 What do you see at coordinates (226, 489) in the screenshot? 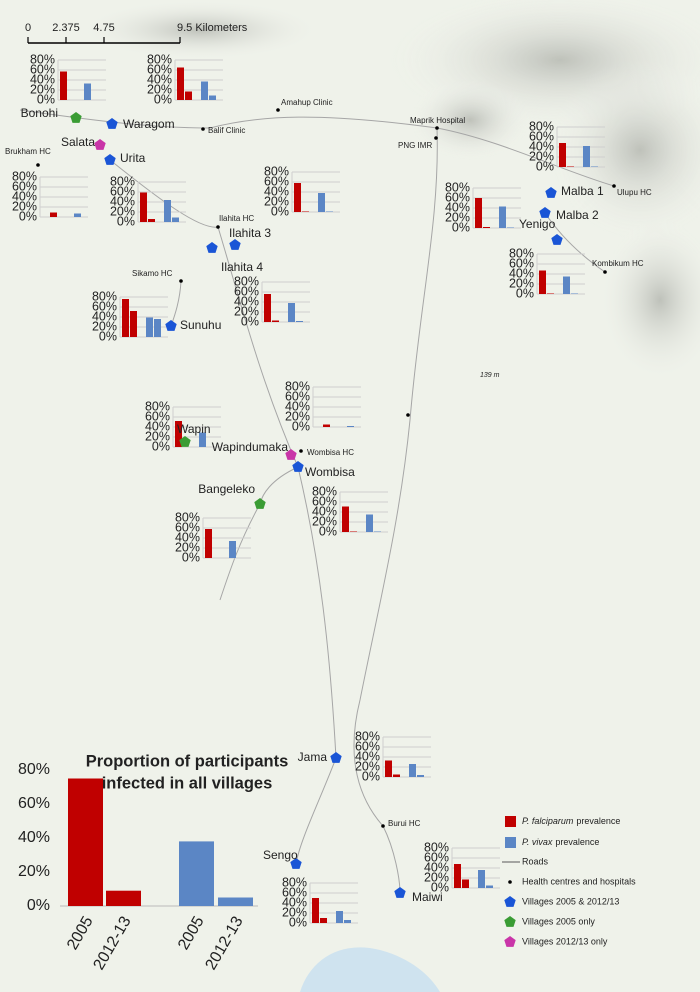
I see `village-label: Bangeleko` at bounding box center [226, 489].